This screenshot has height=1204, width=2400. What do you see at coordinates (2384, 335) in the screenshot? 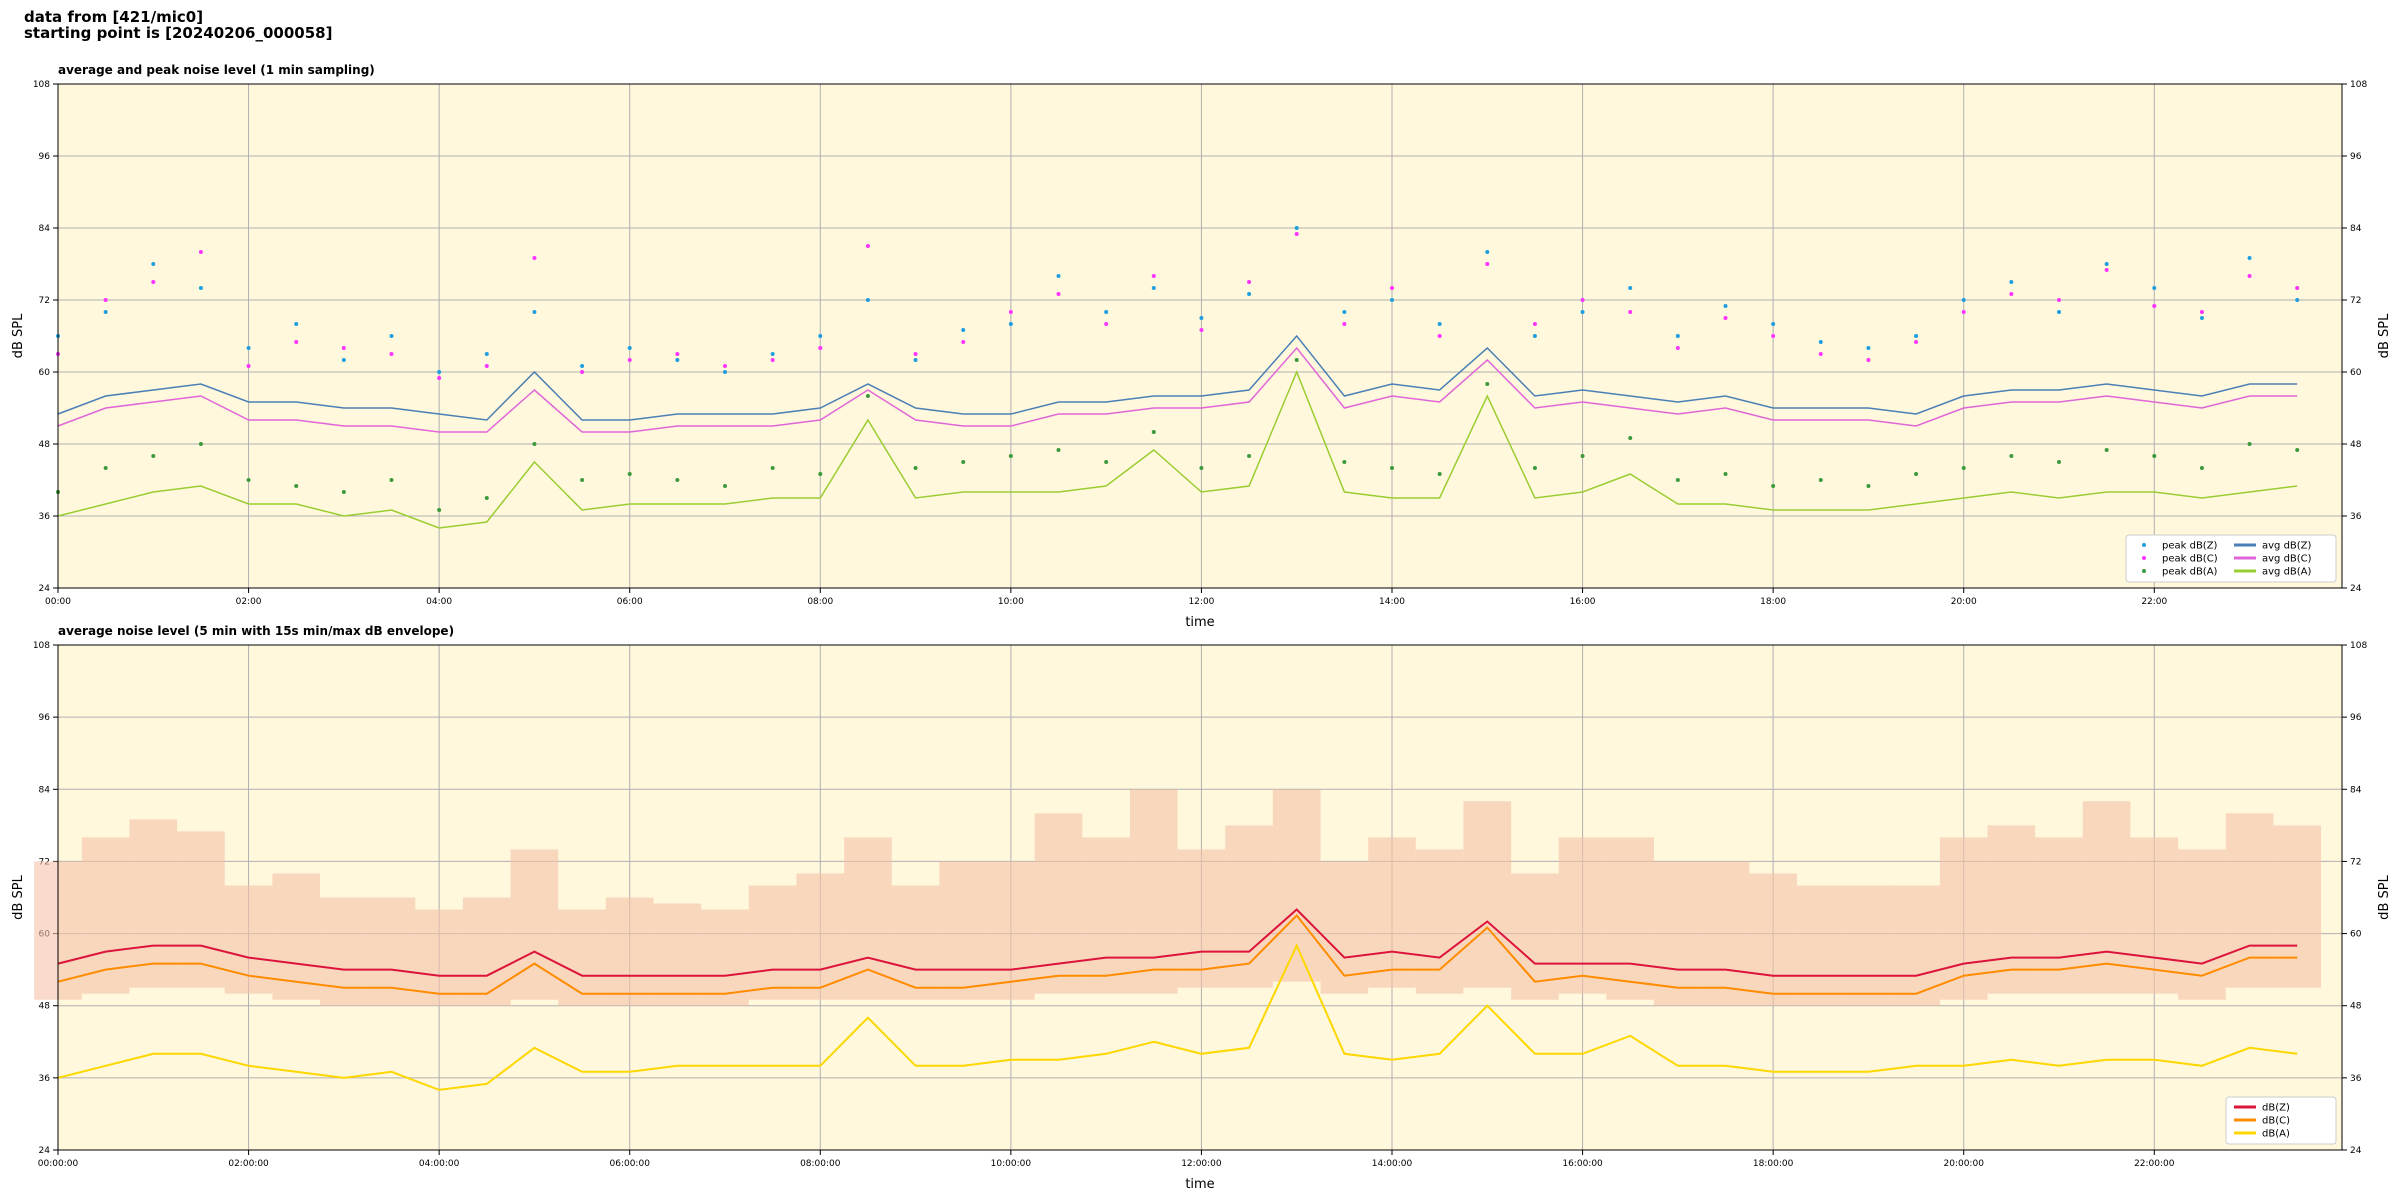
I see `y-axis-label: dB SPL` at bounding box center [2384, 335].